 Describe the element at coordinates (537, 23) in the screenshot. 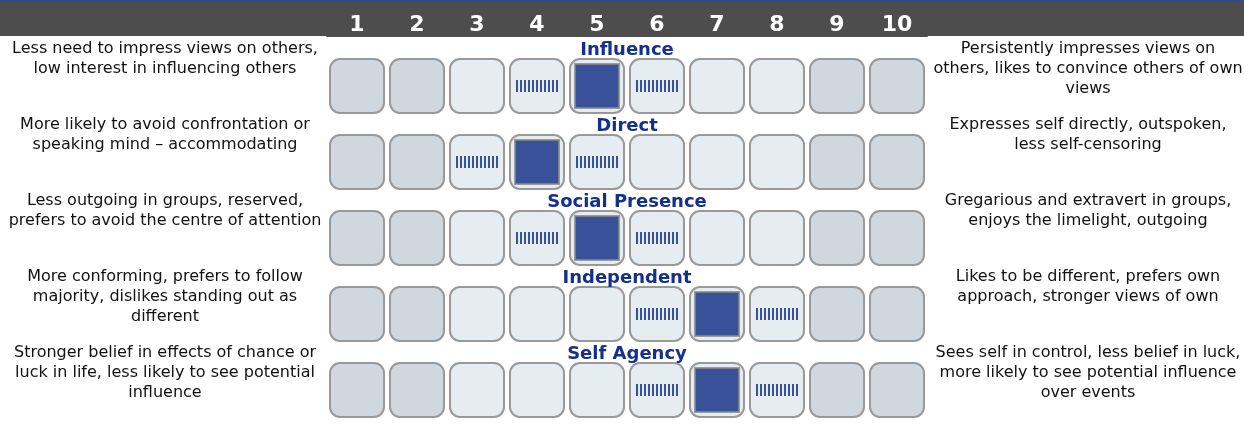

I see `x-tick-label: 4` at that location.